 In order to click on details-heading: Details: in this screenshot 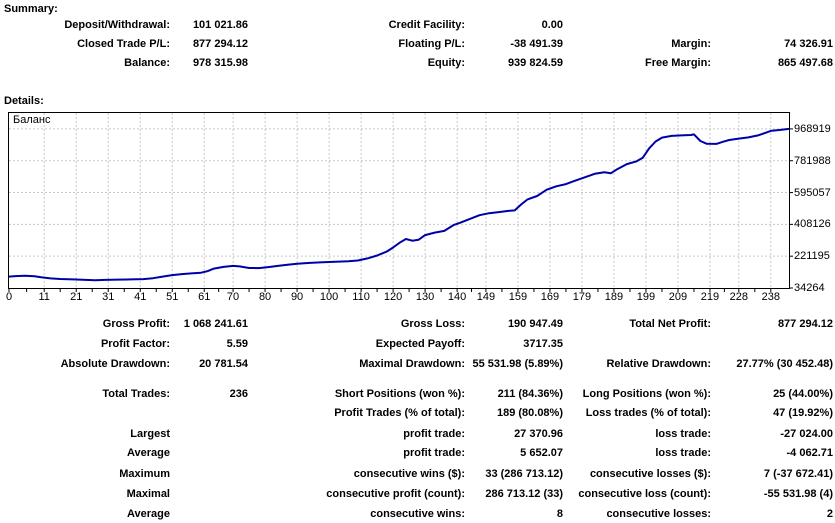, I will do `click(24, 101)`.